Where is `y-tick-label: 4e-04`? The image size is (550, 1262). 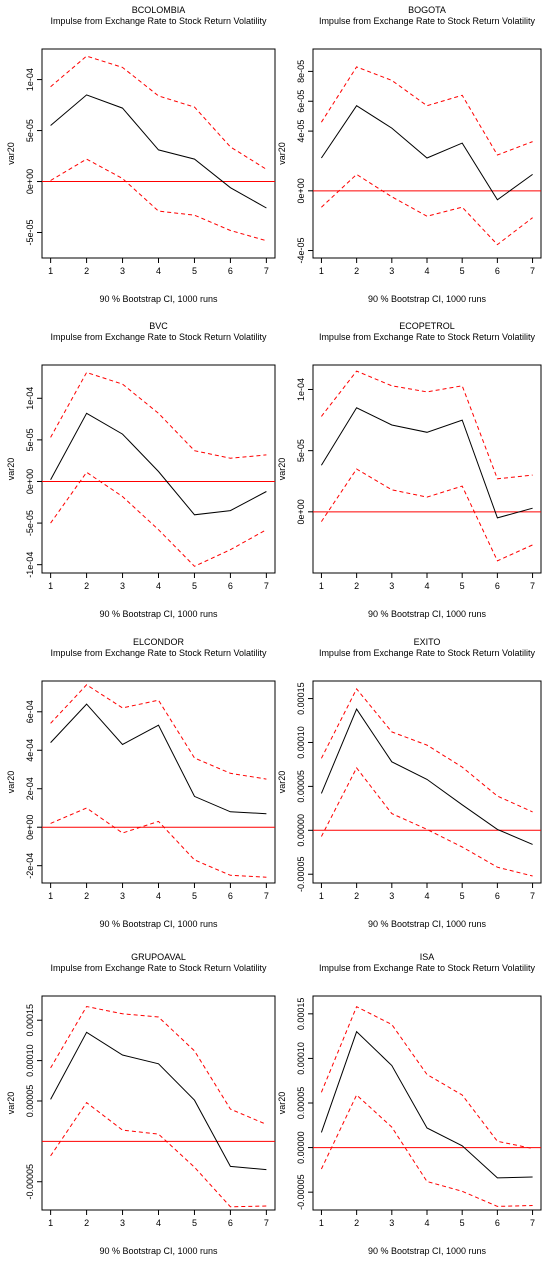
y-tick-label: 4e-04 is located at coordinates (30, 750).